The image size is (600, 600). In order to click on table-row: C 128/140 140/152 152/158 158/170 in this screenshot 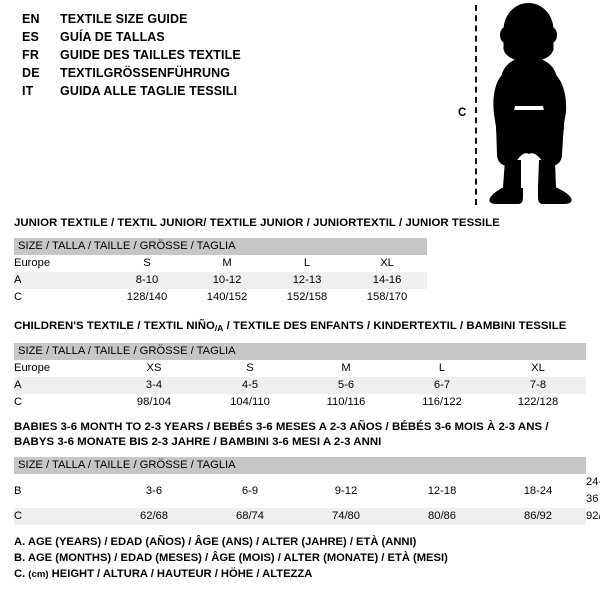, I will do `click(221, 297)`.